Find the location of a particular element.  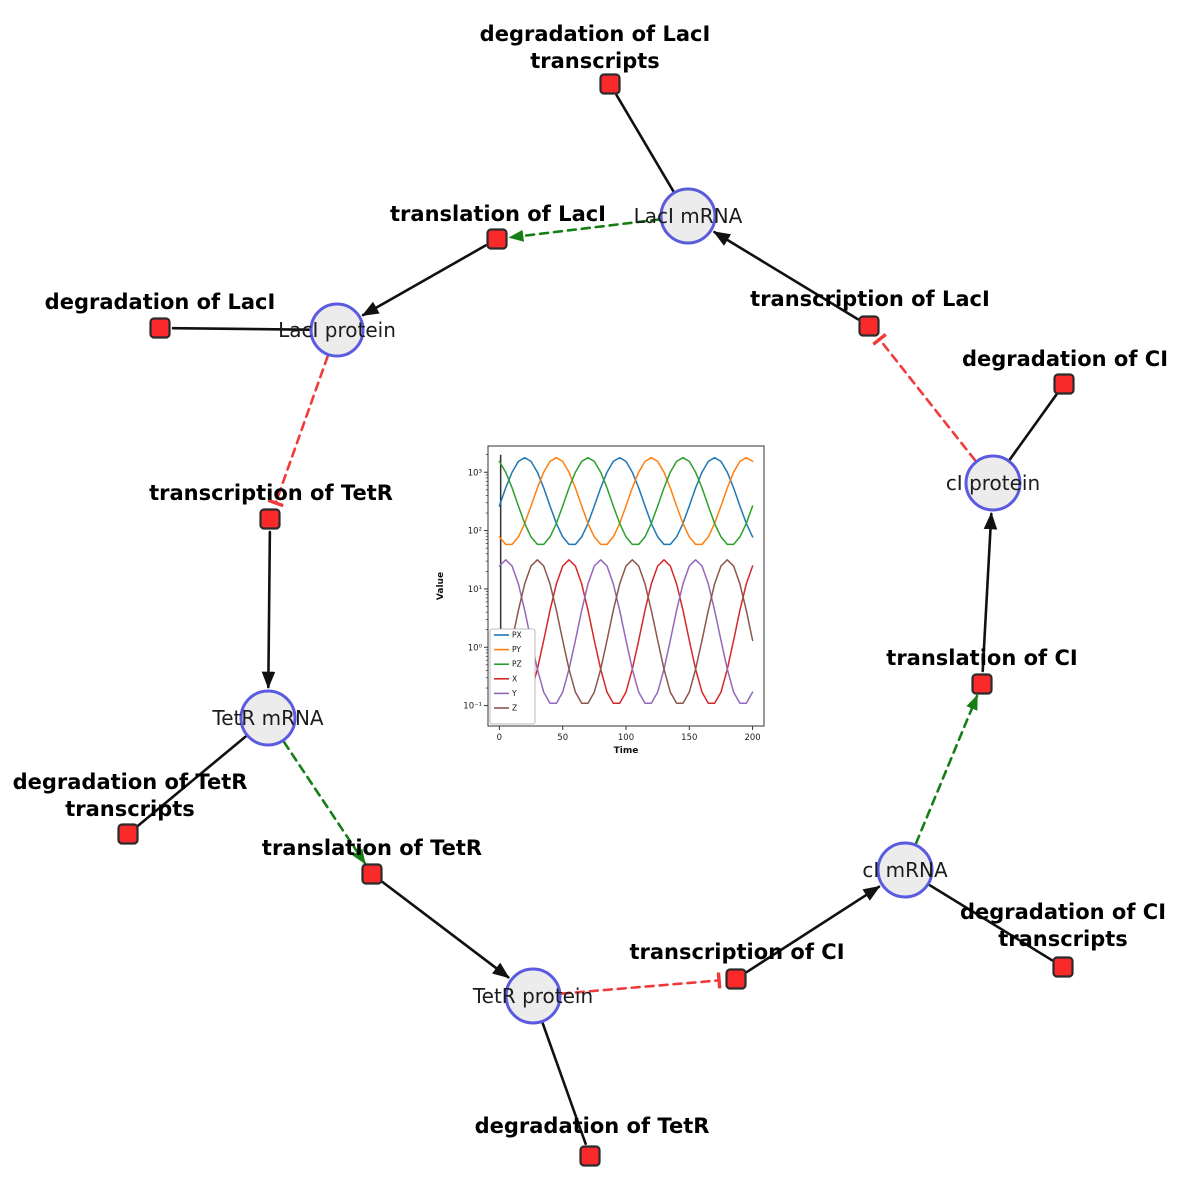

edge-consumption-ci_mrna-to-deg_ci_tx is located at coordinates (991, 922).